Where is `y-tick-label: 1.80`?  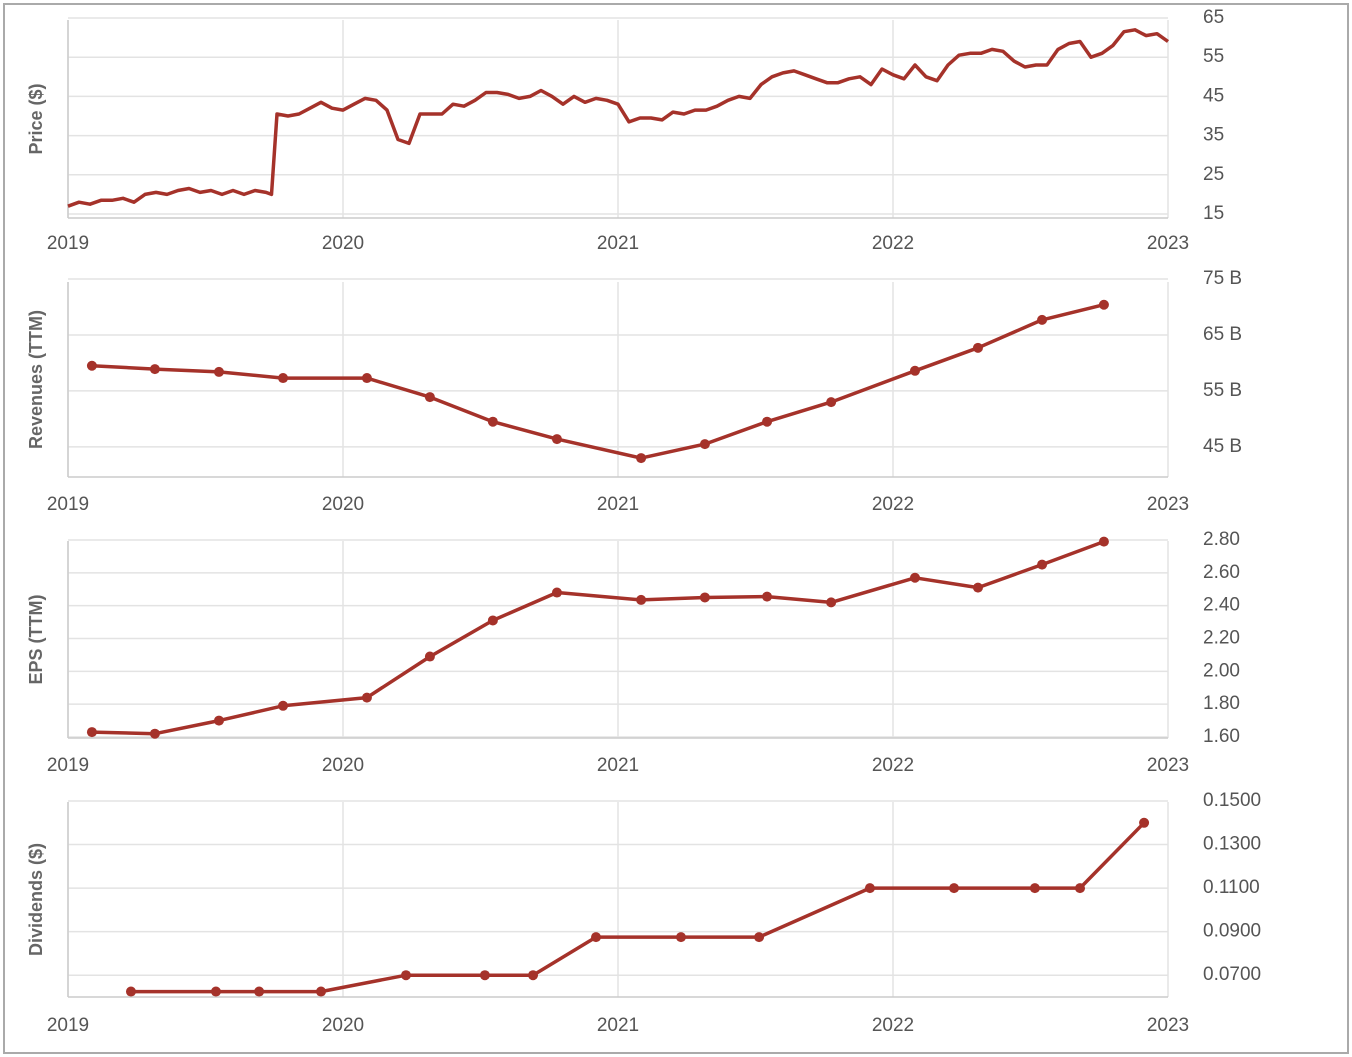 y-tick-label: 1.80 is located at coordinates (1221, 703).